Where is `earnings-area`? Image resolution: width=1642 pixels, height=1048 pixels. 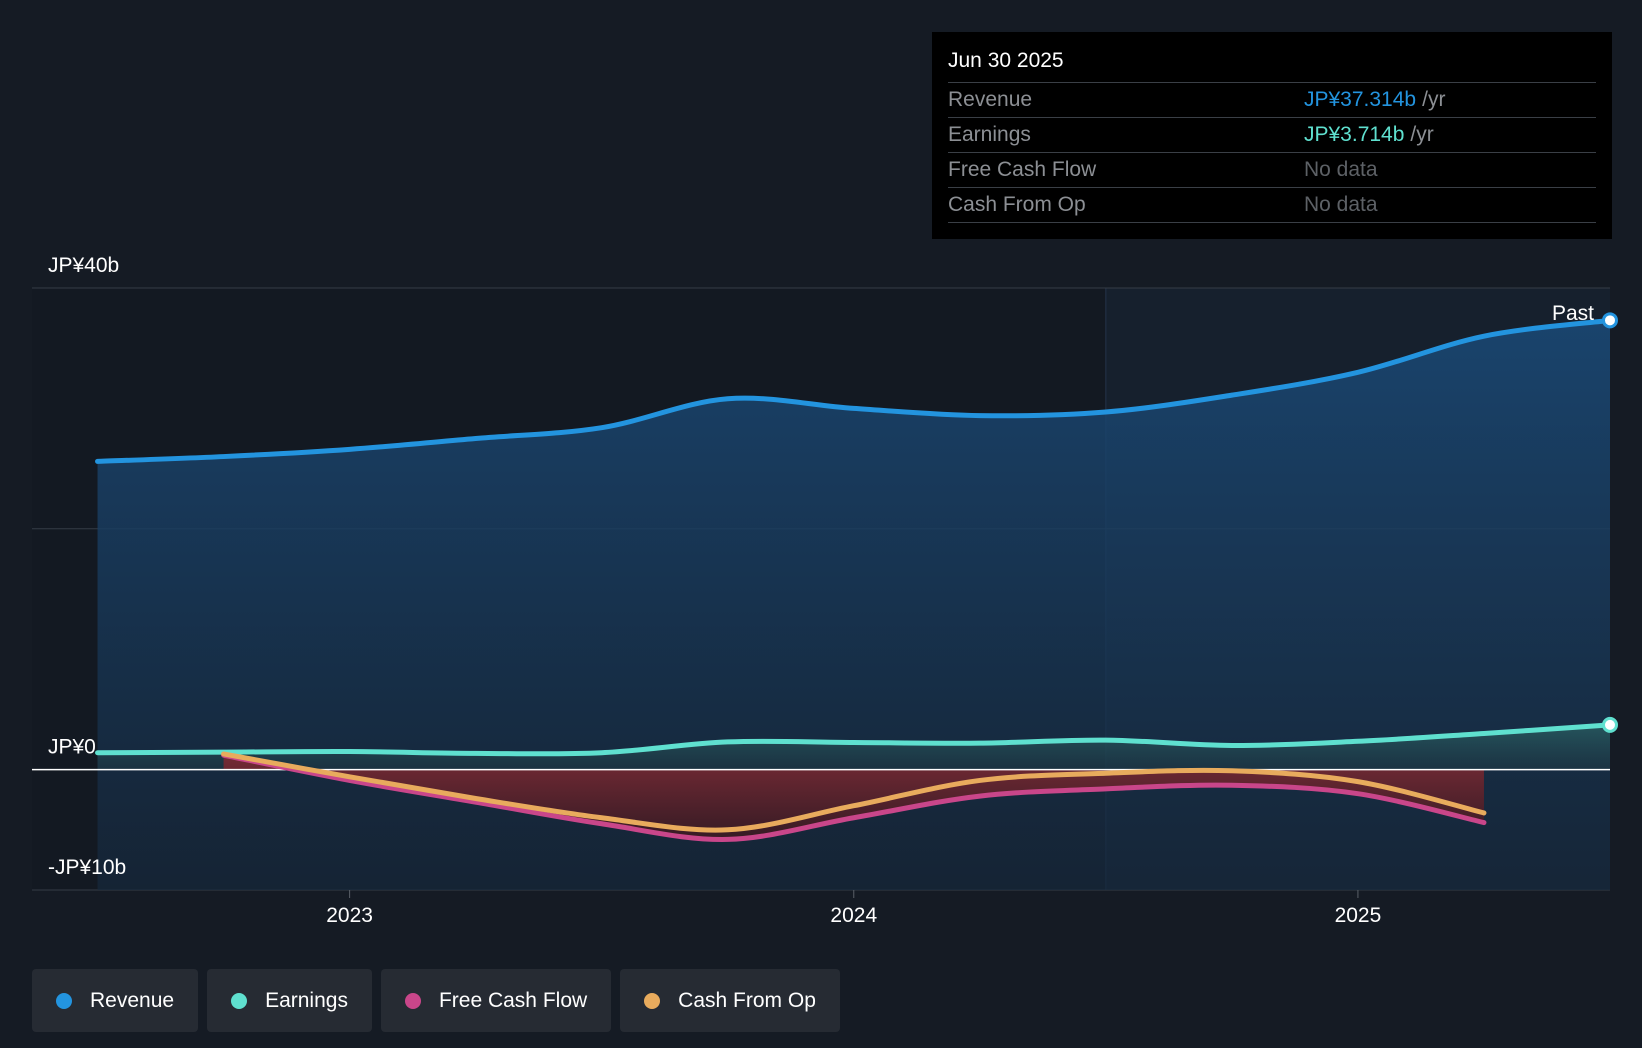
earnings-area is located at coordinates (853, 747).